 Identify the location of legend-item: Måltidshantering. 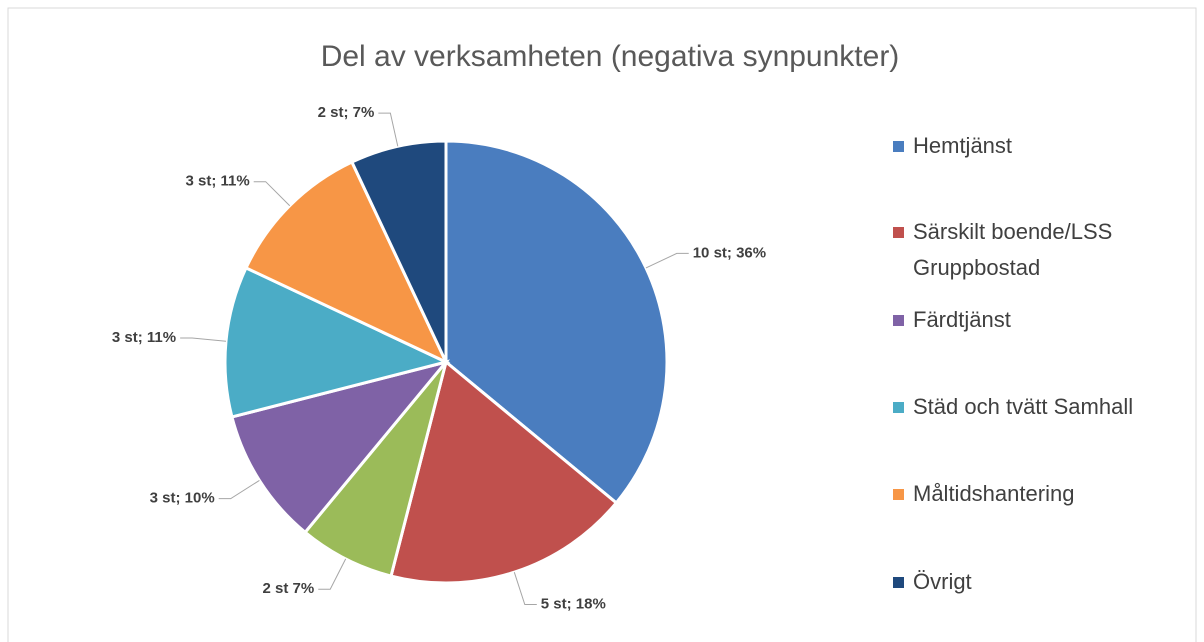
(1040, 494).